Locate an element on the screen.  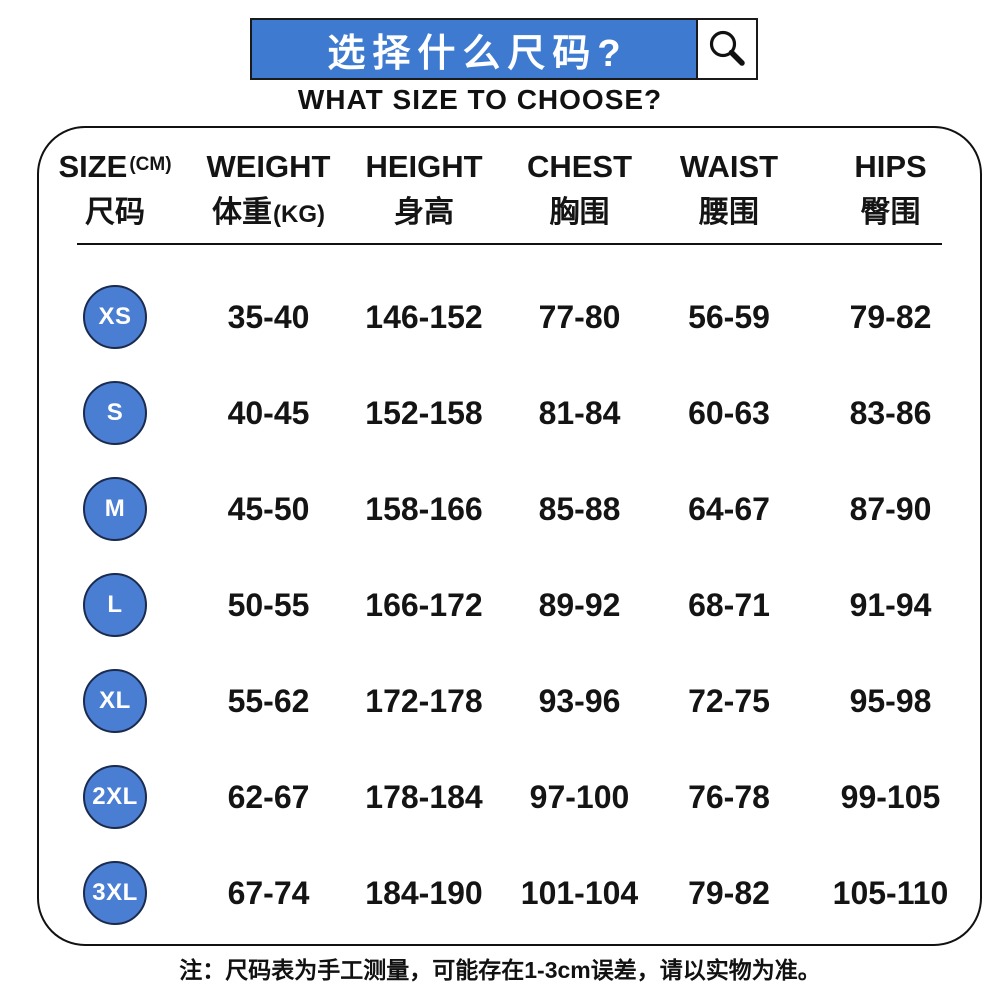
banner: 选择什么尺码? is located at coordinates (504, 49).